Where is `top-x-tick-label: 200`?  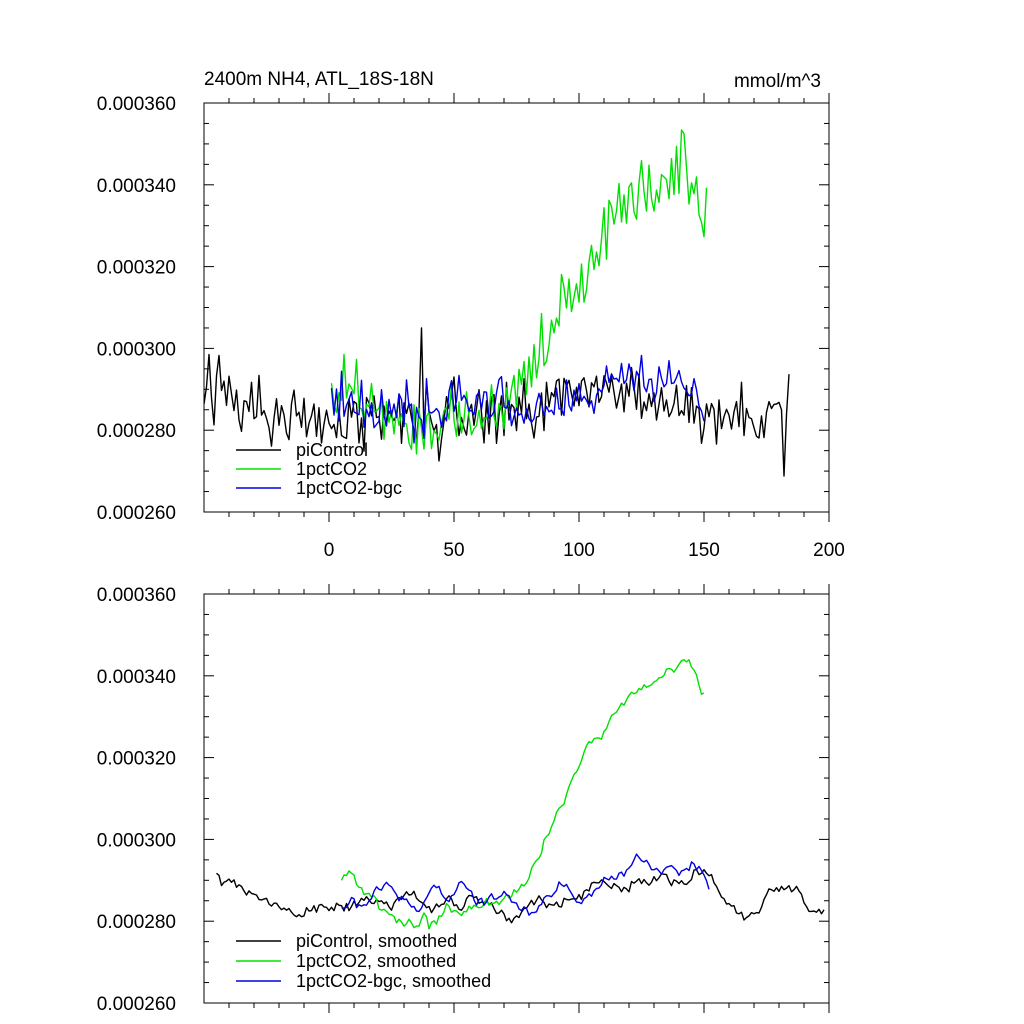 top-x-tick-label: 200 is located at coordinates (829, 550).